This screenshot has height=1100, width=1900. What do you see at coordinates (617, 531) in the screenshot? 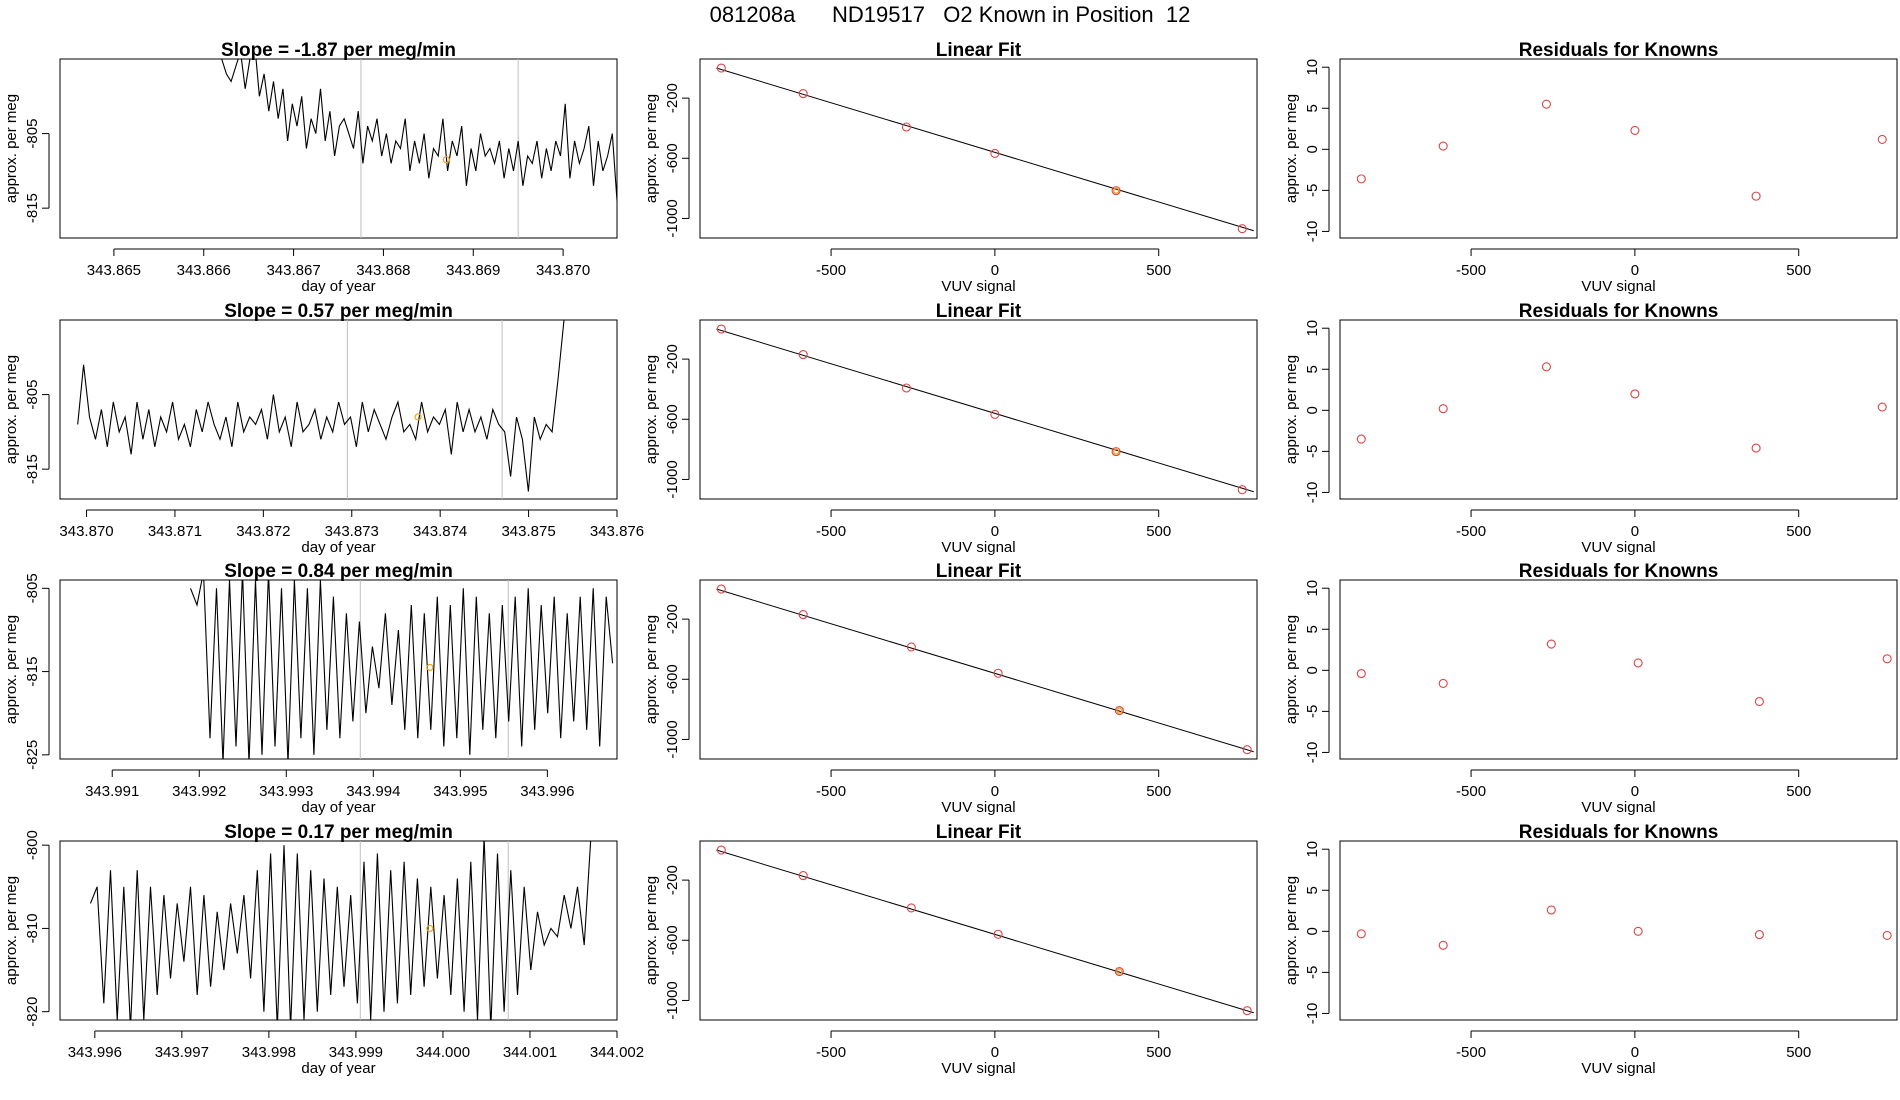
I see `x-tick-label: 343.876` at bounding box center [617, 531].